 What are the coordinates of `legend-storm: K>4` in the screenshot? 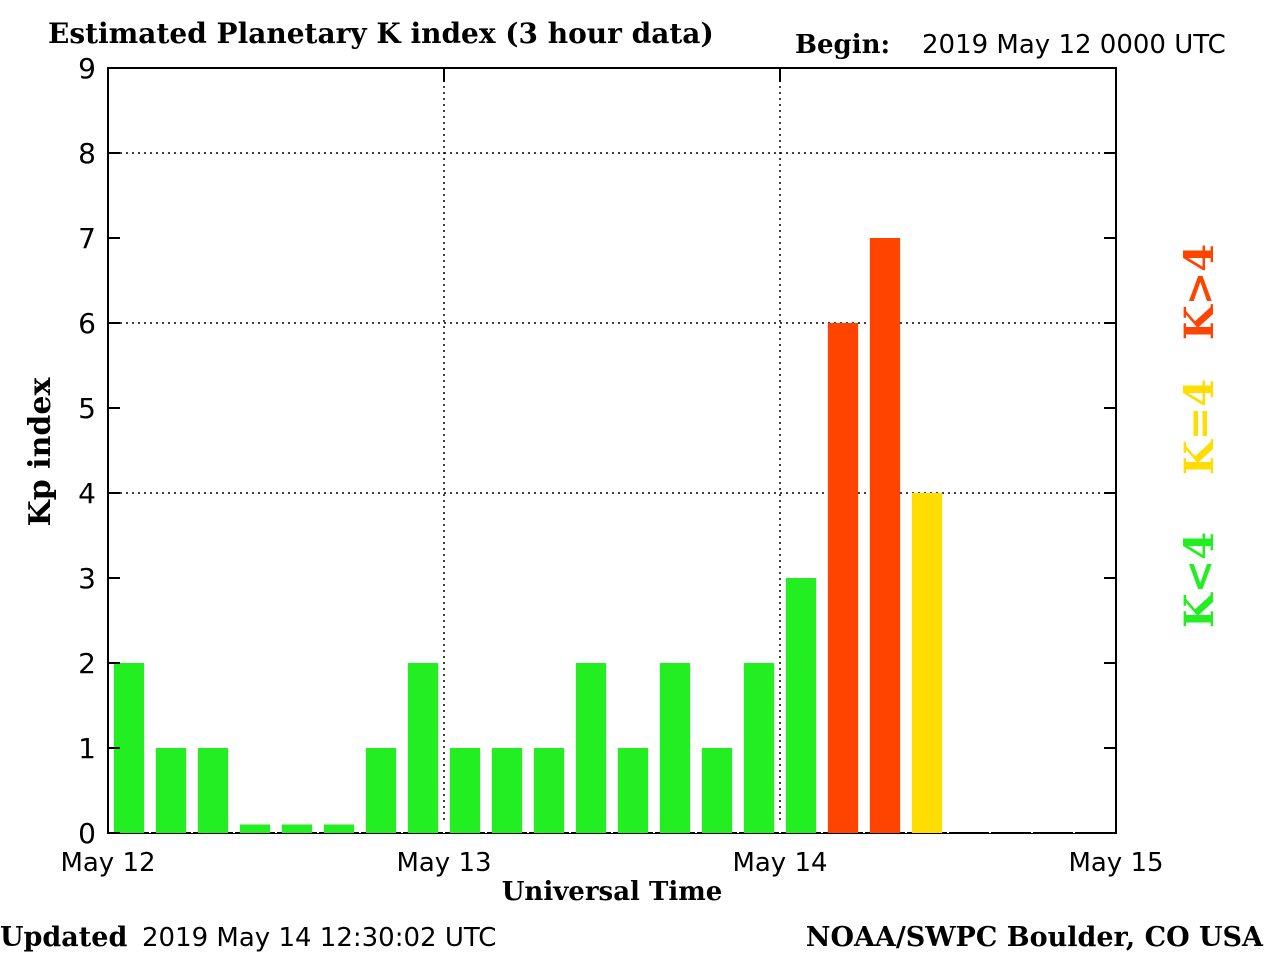 It's located at (1199, 292).